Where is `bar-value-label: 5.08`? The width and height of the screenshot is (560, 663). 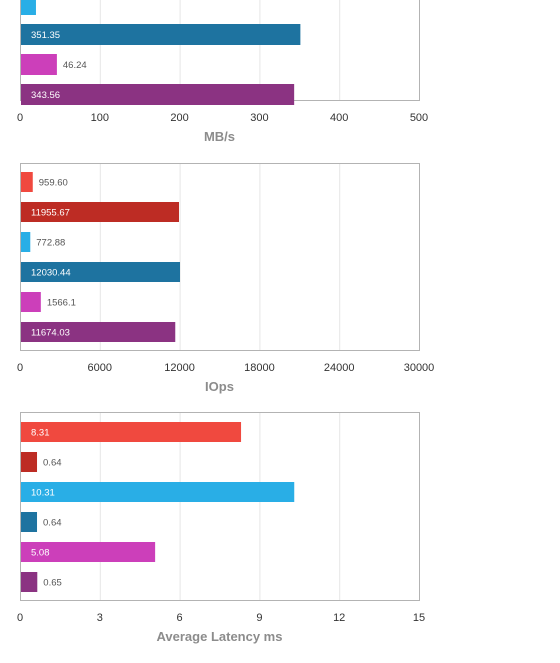
bar-value-label: 5.08 is located at coordinates (40, 553).